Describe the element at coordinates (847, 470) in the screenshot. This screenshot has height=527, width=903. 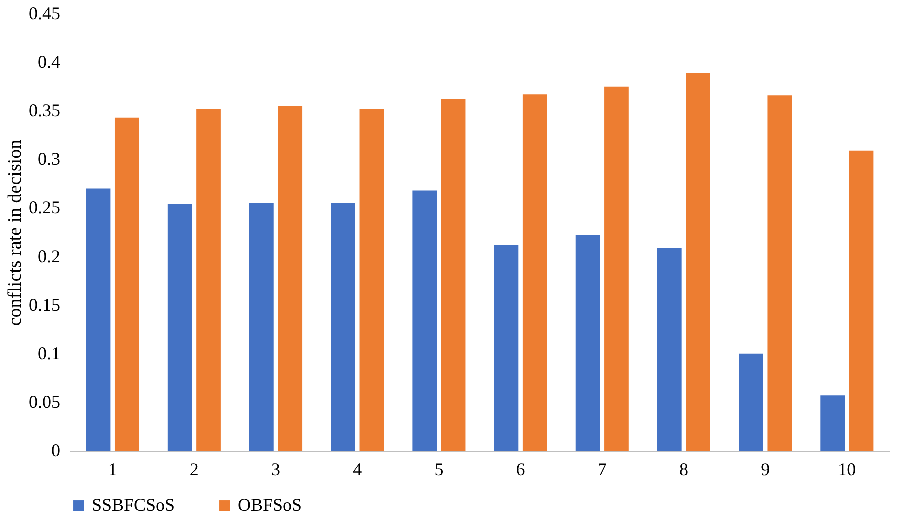
I see `x-tick-label: 10` at that location.